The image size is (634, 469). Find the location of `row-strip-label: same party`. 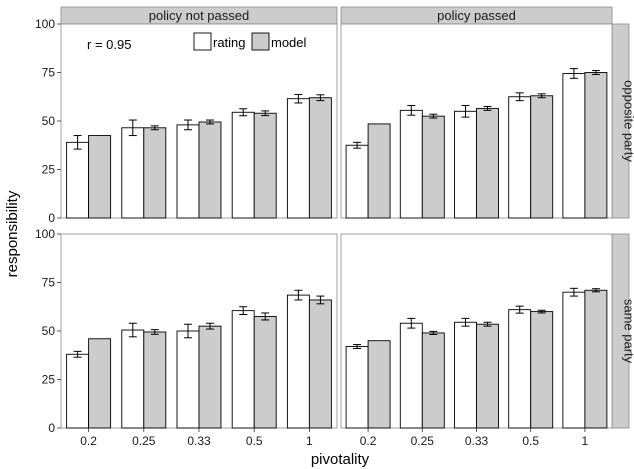

row-strip-label: same party is located at coordinates (628, 331).